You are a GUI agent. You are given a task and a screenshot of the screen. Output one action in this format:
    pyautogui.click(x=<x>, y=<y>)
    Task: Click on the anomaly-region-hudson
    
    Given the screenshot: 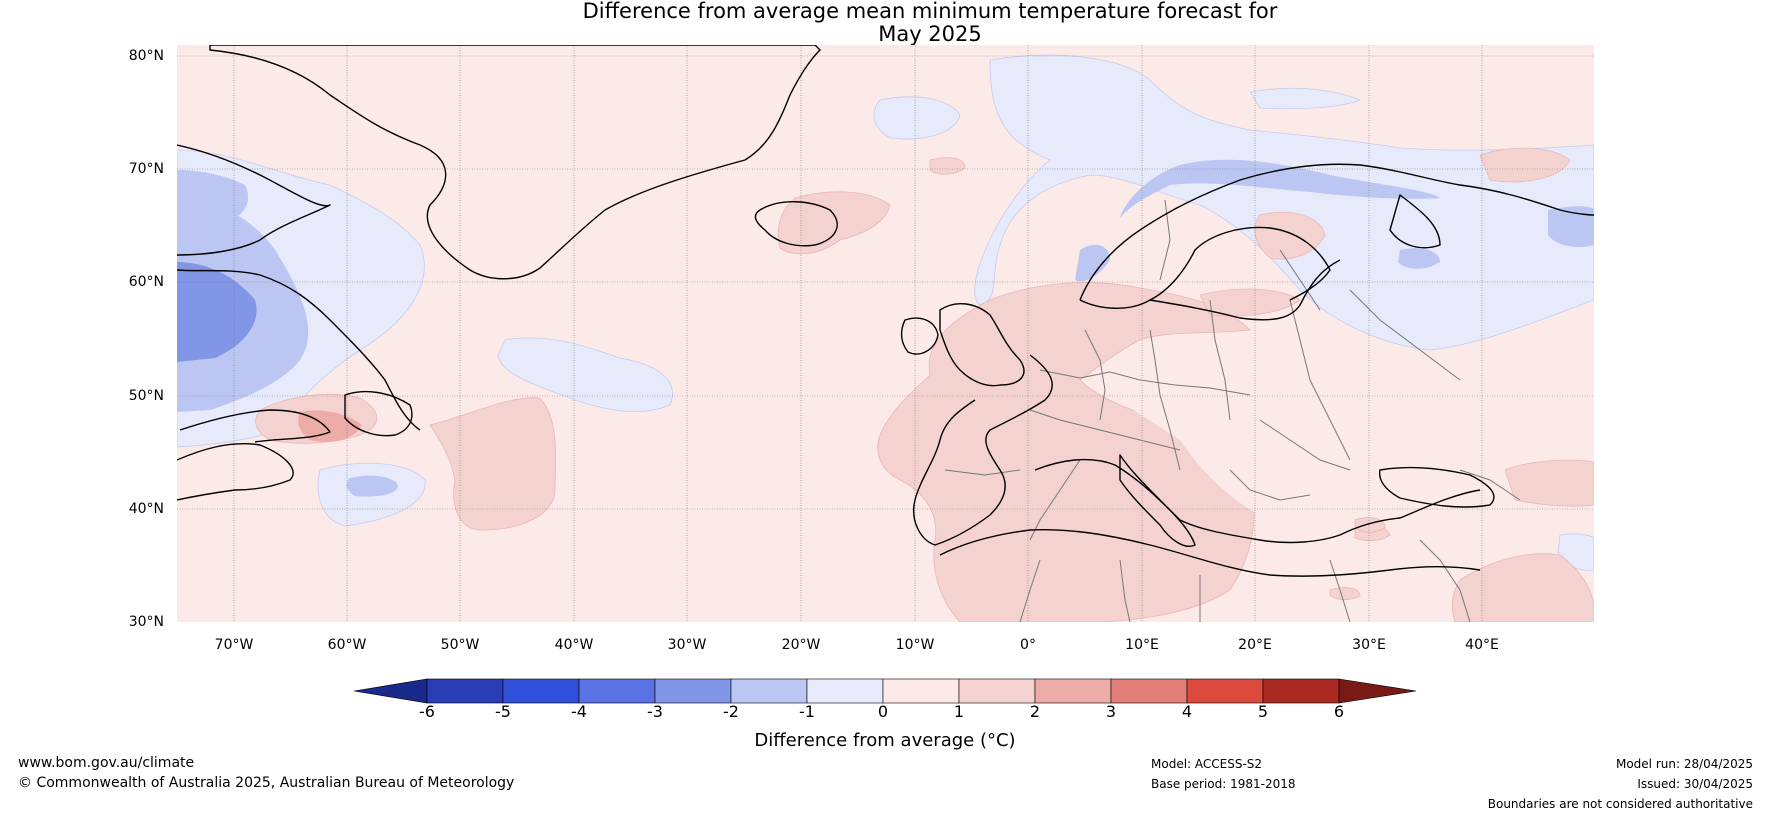 What is the action you would take?
    pyautogui.click(x=213, y=200)
    